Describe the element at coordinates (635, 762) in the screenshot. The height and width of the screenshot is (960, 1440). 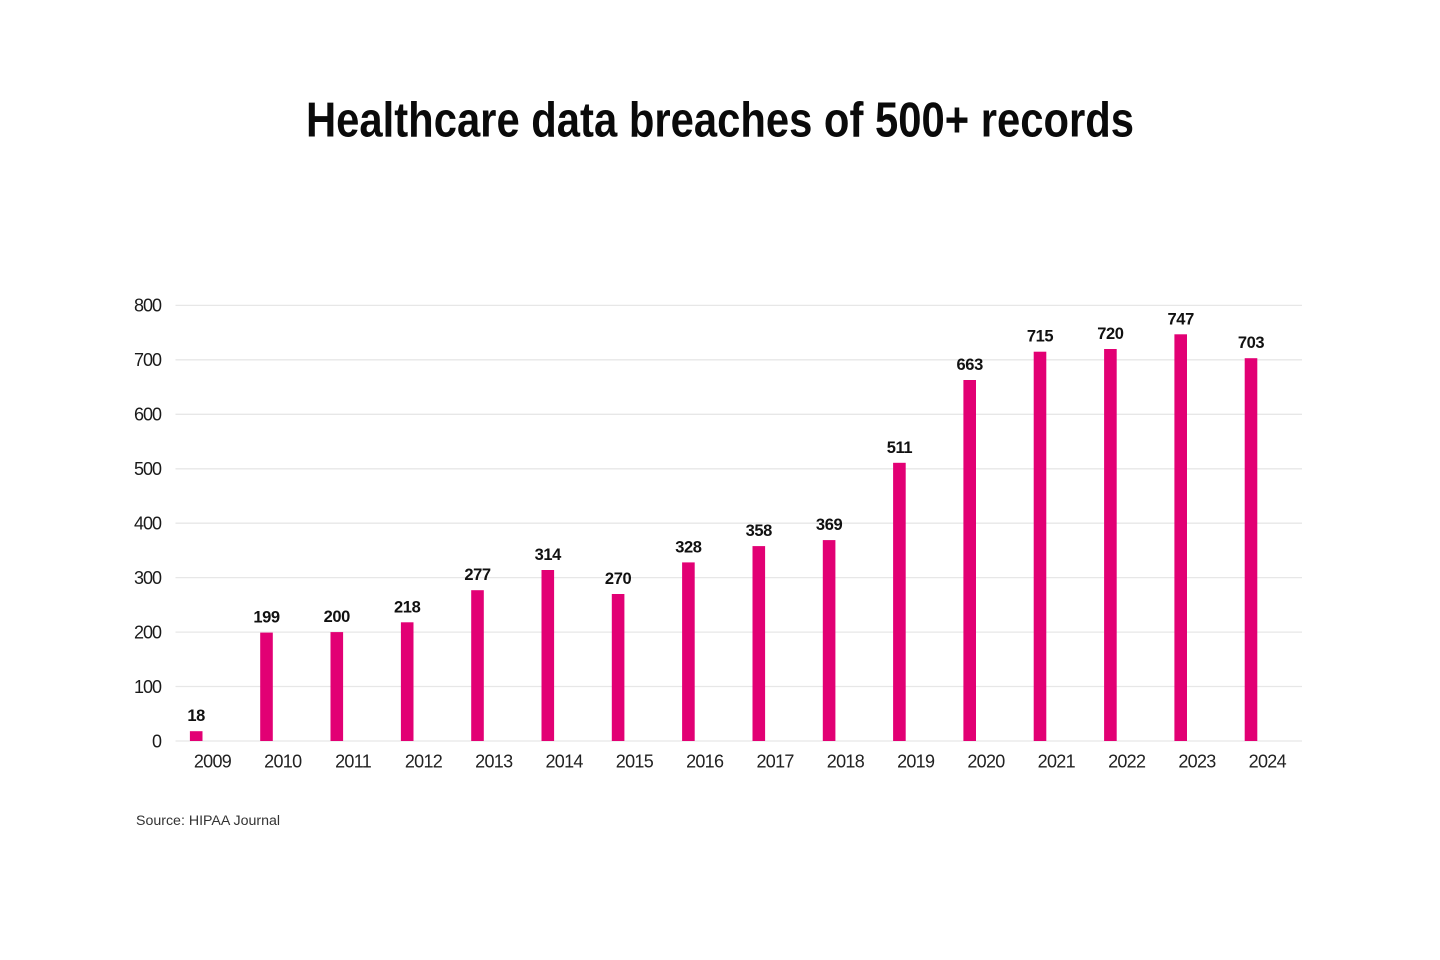
I see `svg-text: 2015` at that location.